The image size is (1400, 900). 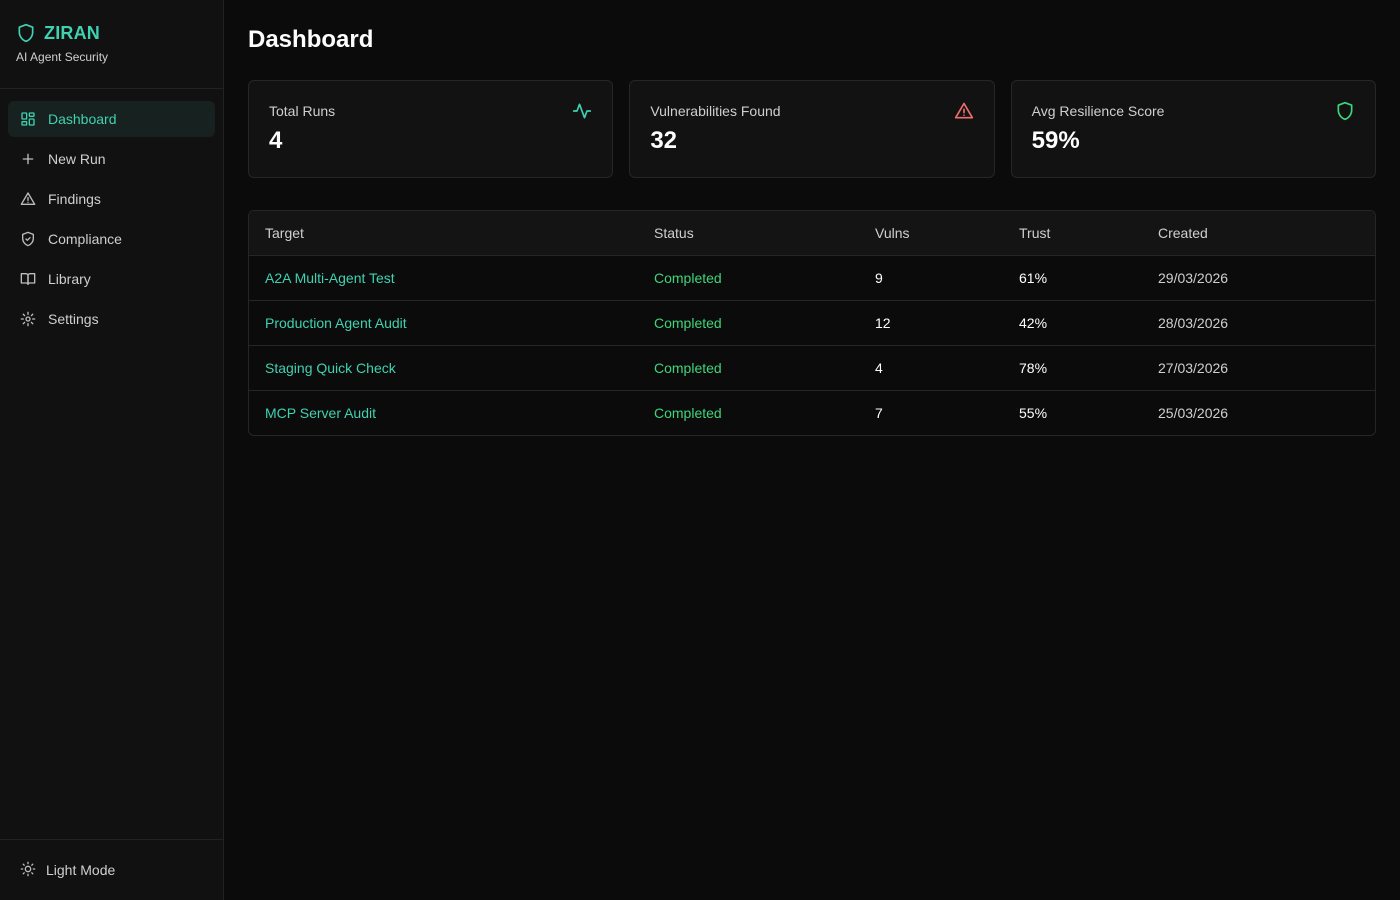 I want to click on light-mode-label: Light Mode, so click(x=81, y=870).